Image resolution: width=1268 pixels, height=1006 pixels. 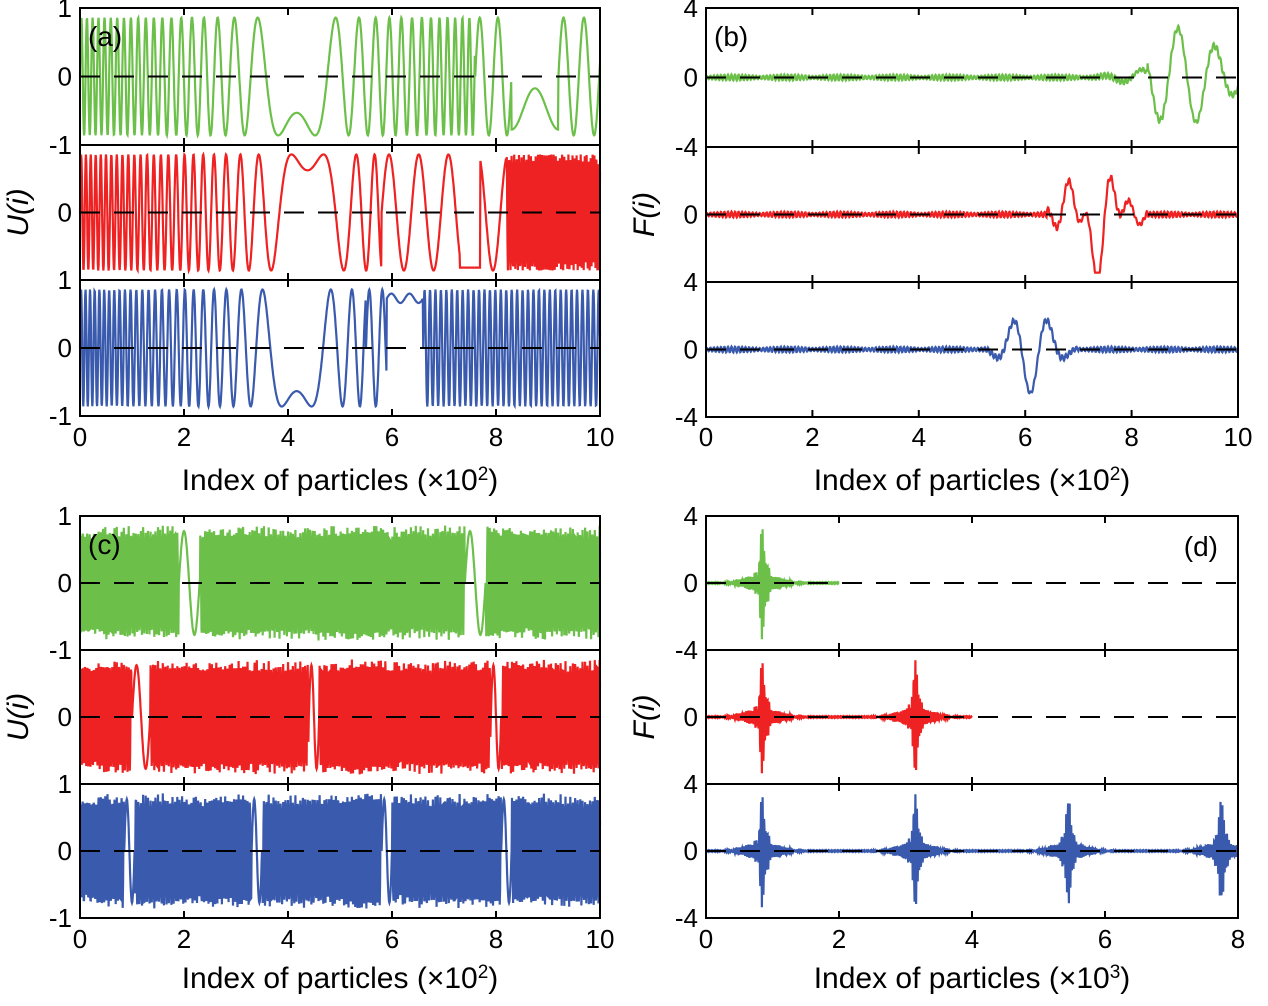 I want to click on subplot-d-1: 4 0 -4, so click(x=957, y=583).